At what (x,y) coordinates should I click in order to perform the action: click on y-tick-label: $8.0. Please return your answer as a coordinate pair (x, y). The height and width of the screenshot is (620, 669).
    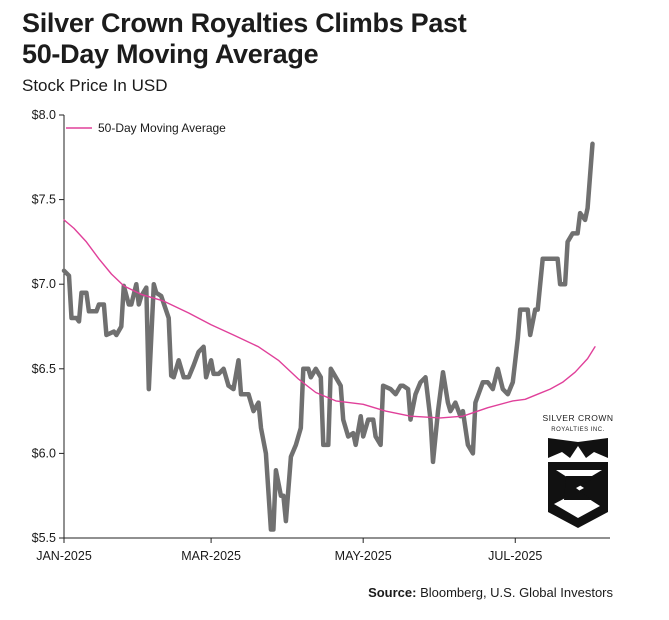
    Looking at the image, I should click on (44, 115).